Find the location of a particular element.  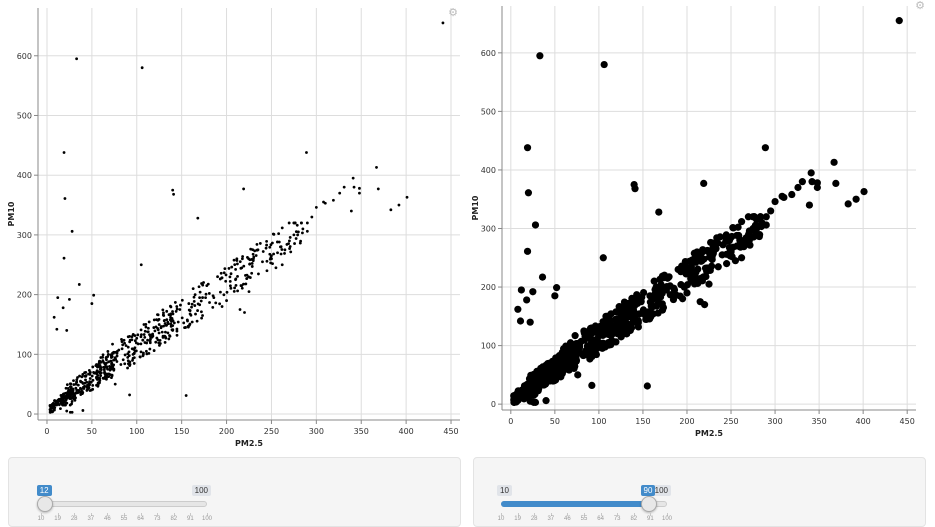

slider-tickmarks is located at coordinates (584, 515).